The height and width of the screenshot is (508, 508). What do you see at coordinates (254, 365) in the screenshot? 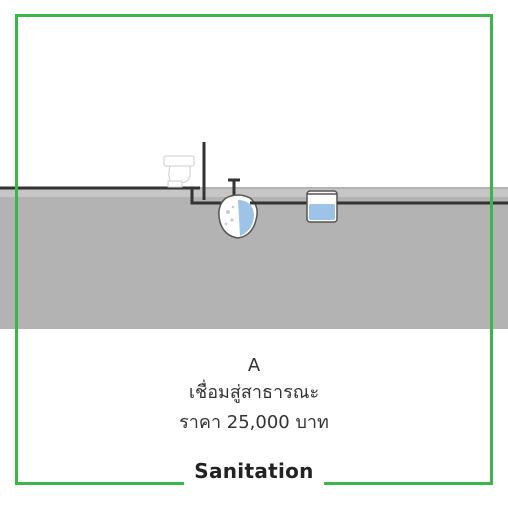
I see `option-label: A` at bounding box center [254, 365].